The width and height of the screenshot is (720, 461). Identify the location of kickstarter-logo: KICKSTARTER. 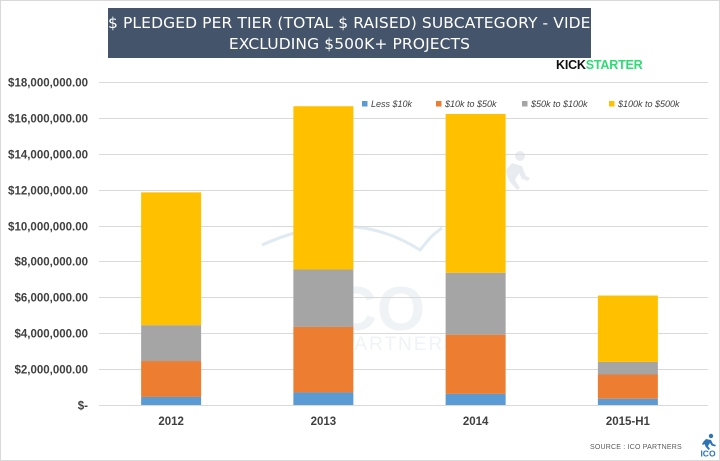
(599, 65).